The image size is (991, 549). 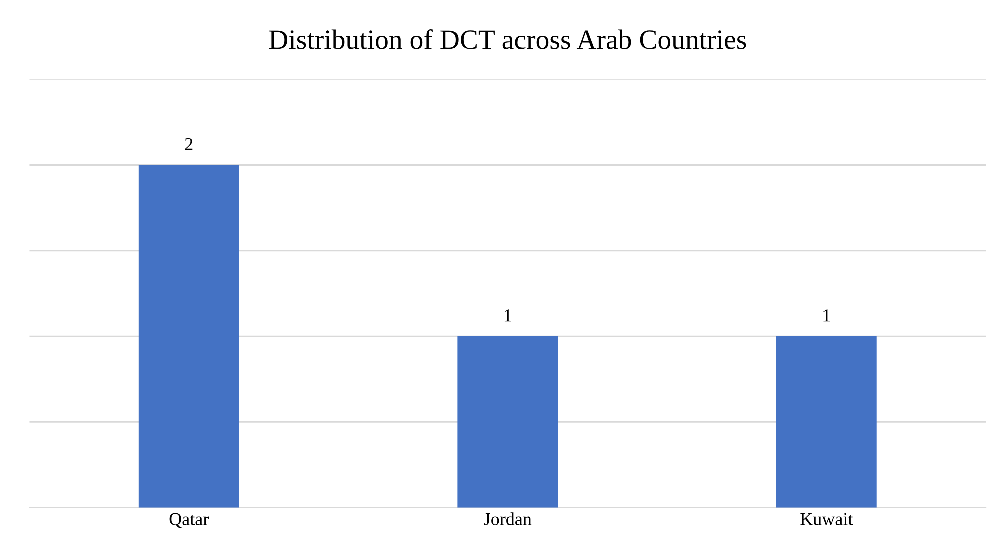 I want to click on x-tick-label: Qatar, so click(x=190, y=520).